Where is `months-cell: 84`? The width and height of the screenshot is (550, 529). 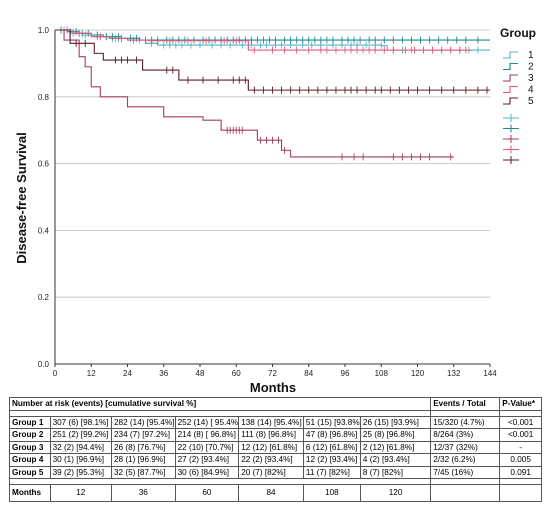
months-cell: 84 is located at coordinates (271, 493).